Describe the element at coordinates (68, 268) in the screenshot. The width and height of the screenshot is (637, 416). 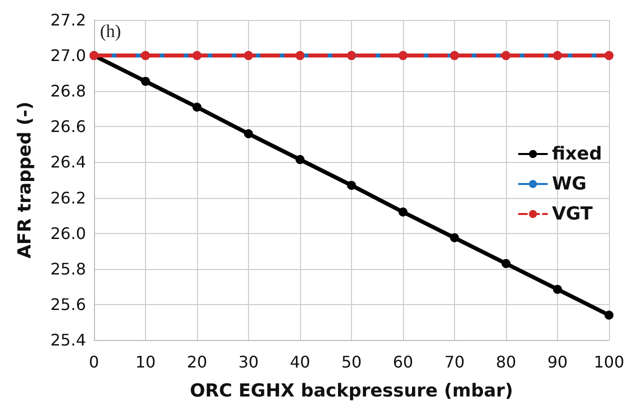
I see `y-tick-label: 25.8` at that location.